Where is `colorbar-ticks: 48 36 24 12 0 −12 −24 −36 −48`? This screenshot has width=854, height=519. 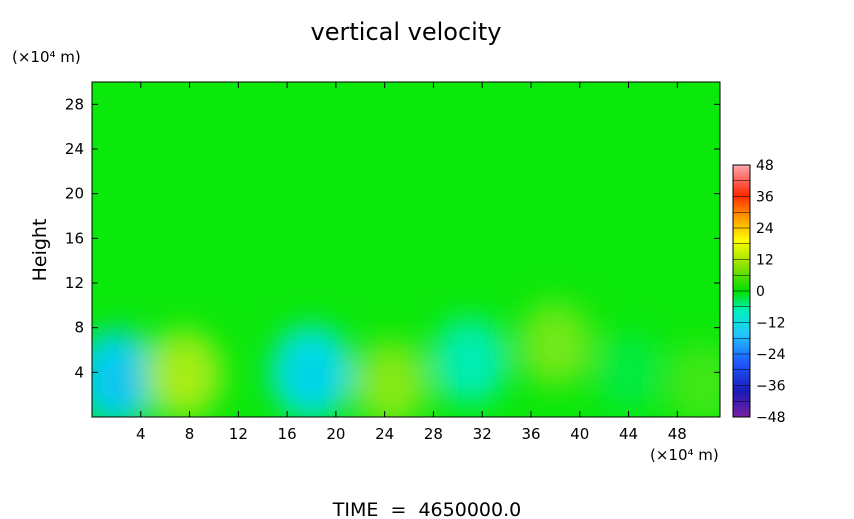
colorbar-ticks: 48 36 24 12 0 −12 −24 −36 −48 is located at coordinates (759, 292).